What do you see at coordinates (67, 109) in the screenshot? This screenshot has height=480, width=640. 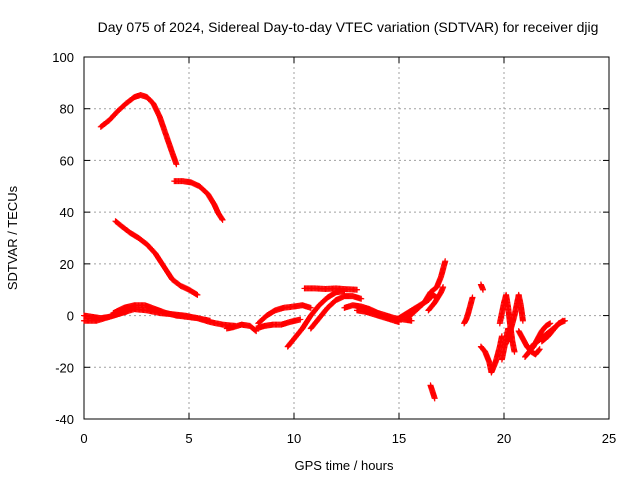 I see `y-tick-label: 80` at bounding box center [67, 109].